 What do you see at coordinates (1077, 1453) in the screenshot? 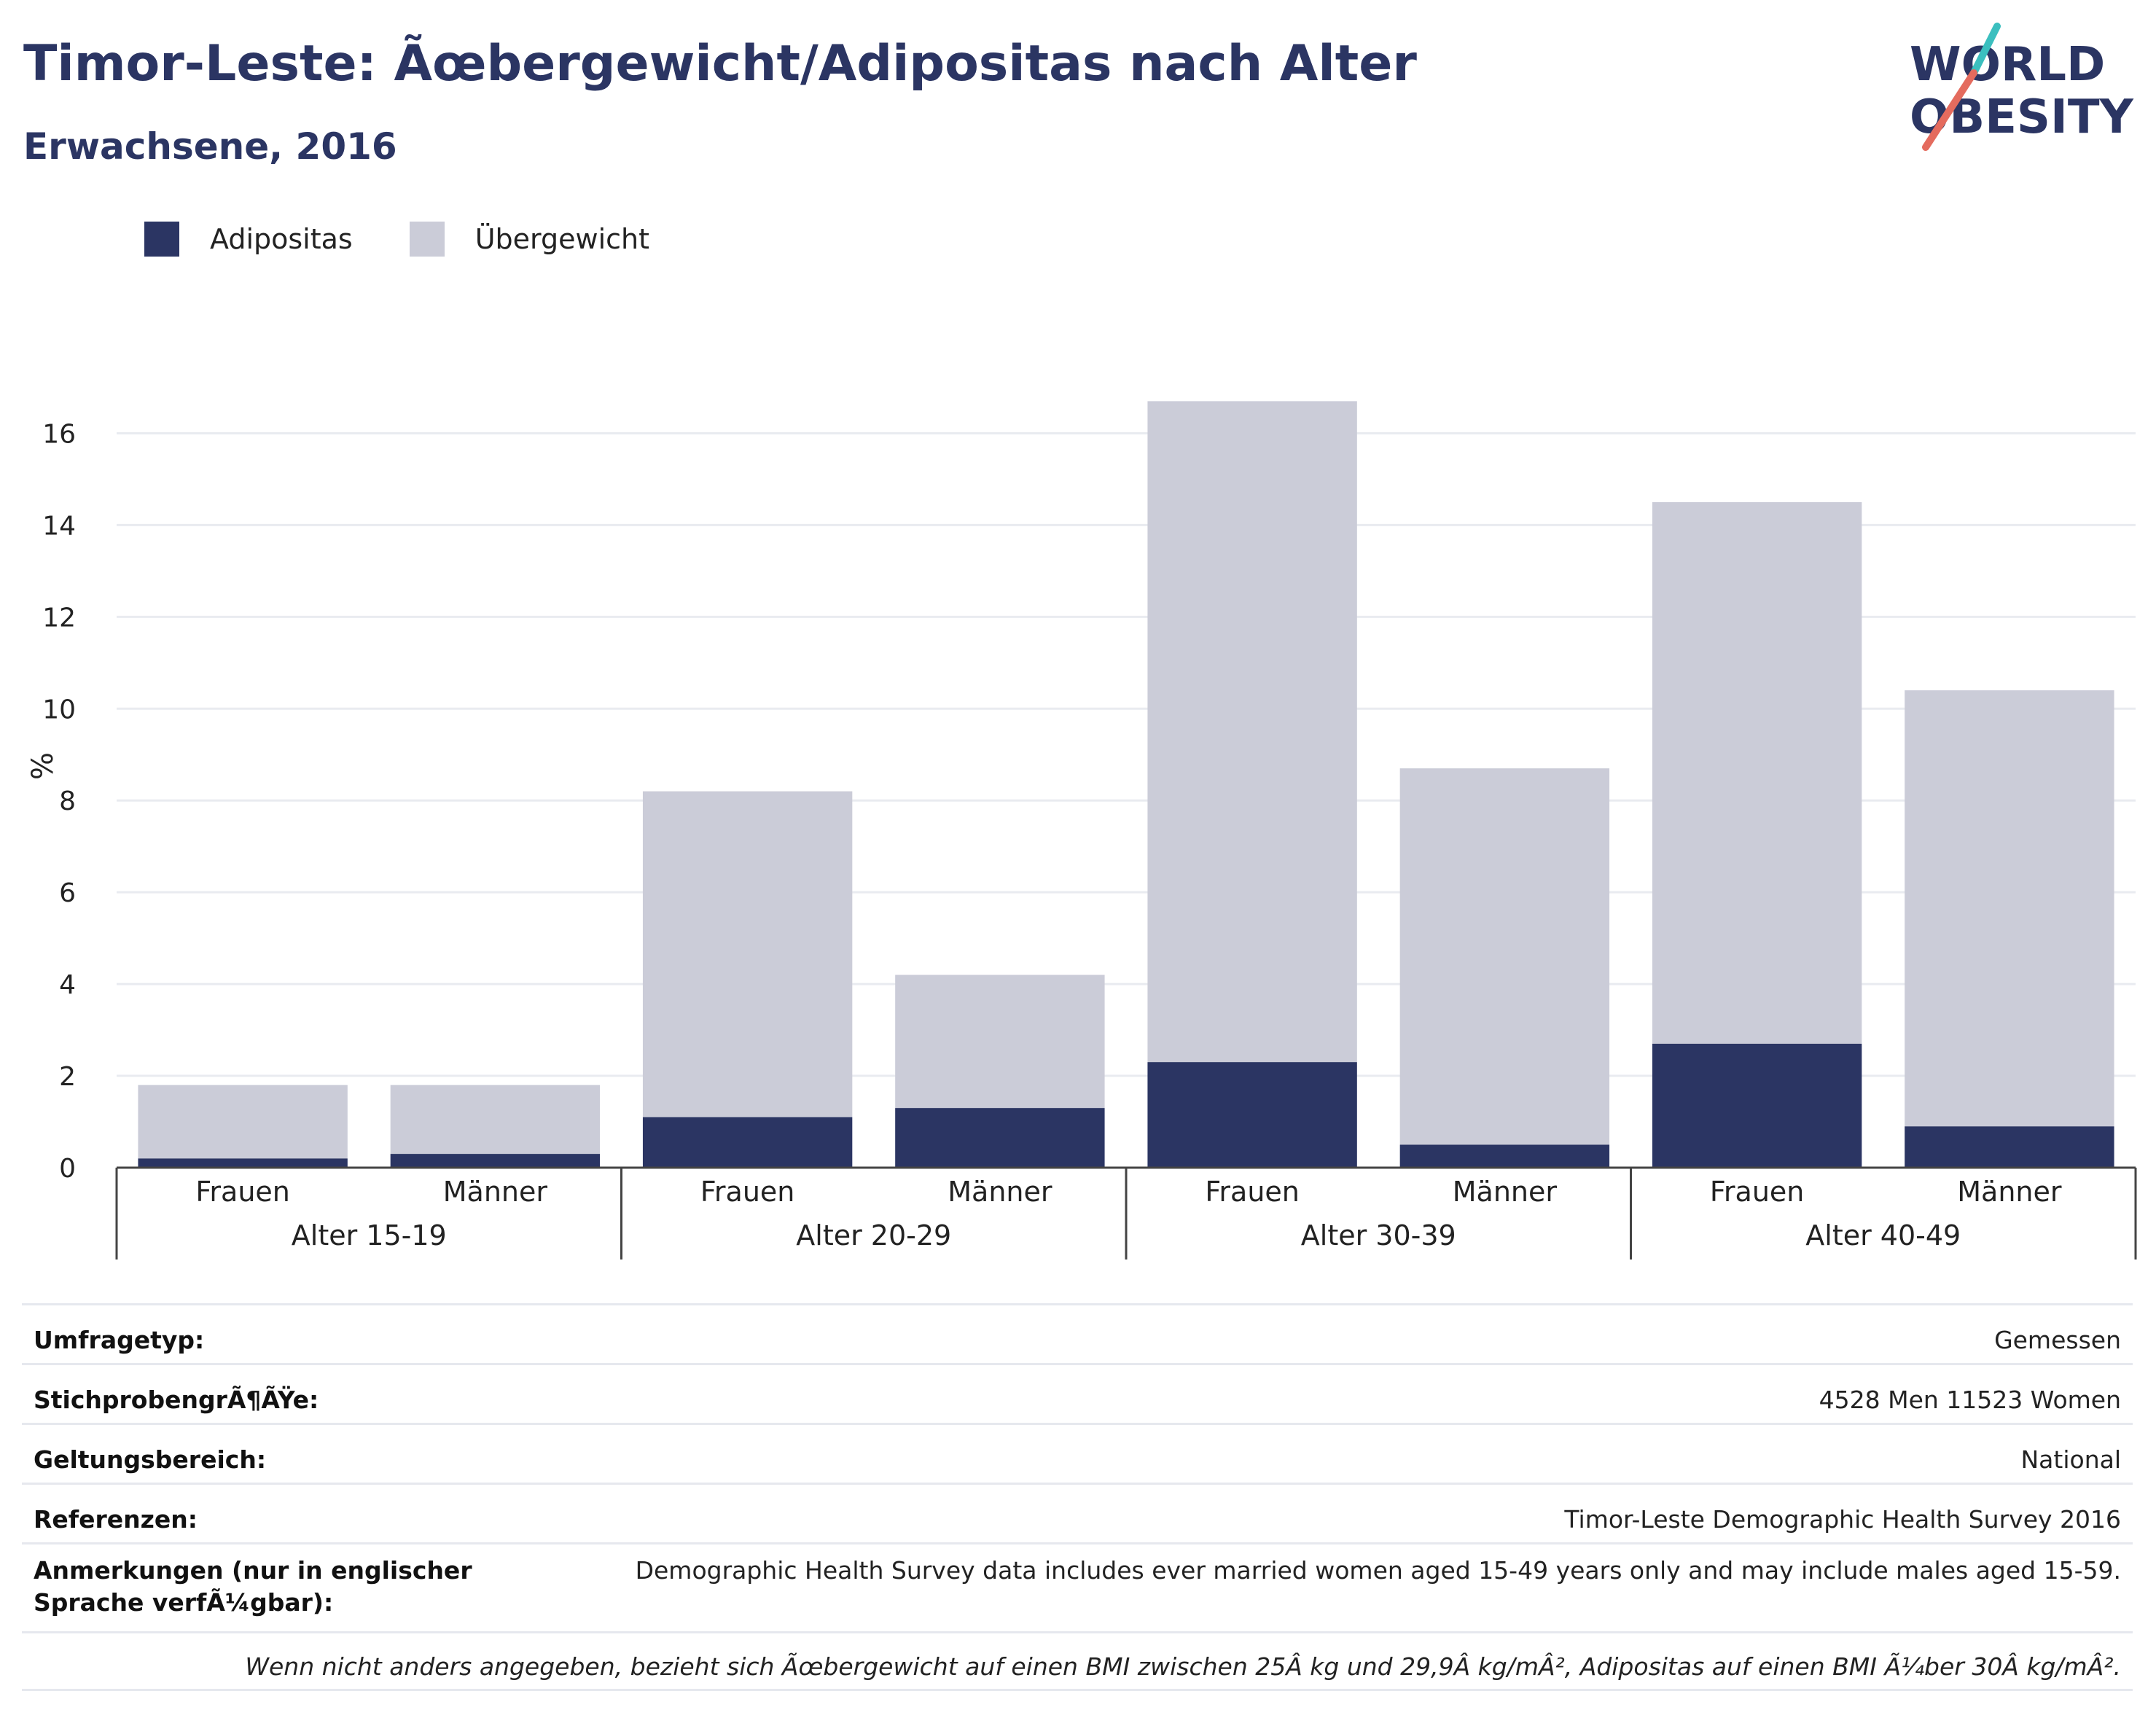
I see `info-row-coverage: Geltungsbereich: National` at bounding box center [1077, 1453].